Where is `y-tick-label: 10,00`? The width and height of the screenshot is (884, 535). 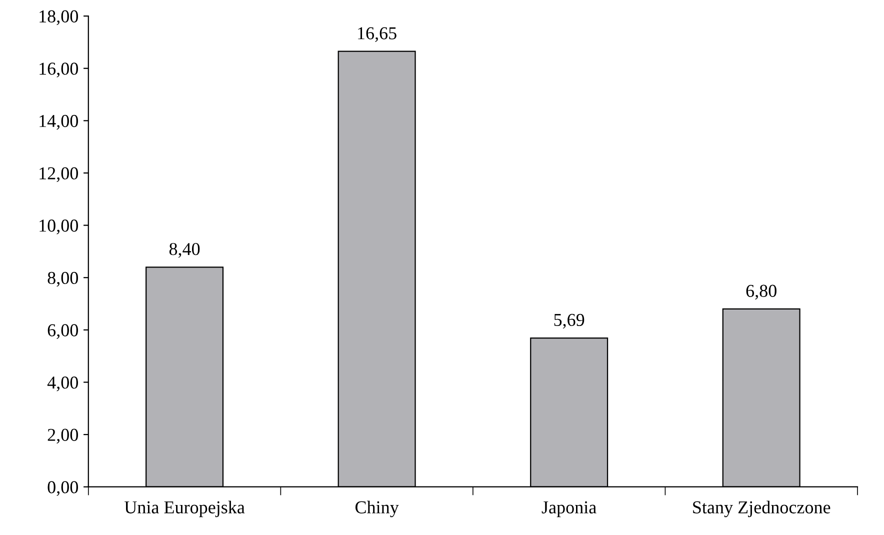
y-tick-label: 10,00 is located at coordinates (59, 227).